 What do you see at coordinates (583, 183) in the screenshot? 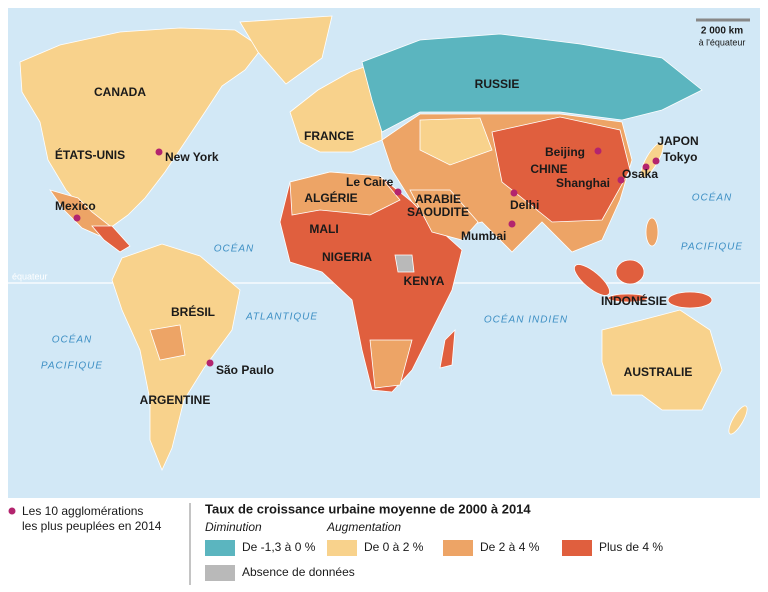
I see `city-label: Shanghai` at bounding box center [583, 183].